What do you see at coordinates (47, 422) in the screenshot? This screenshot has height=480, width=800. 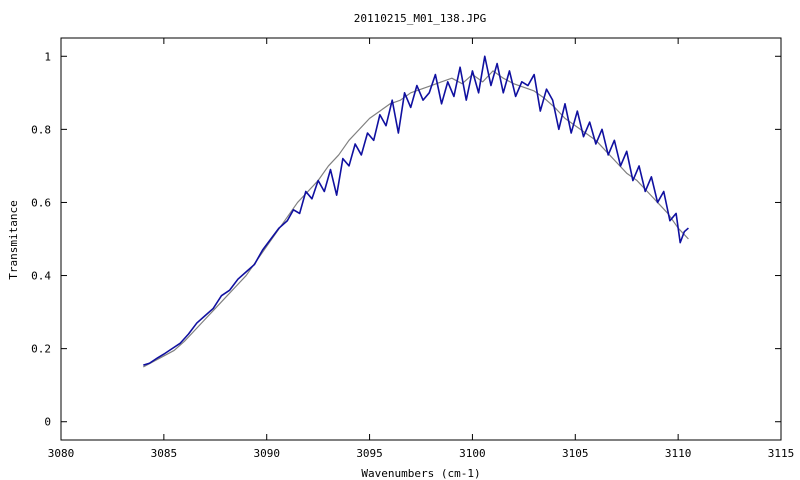 I see `y-tick-label: 0` at bounding box center [47, 422].